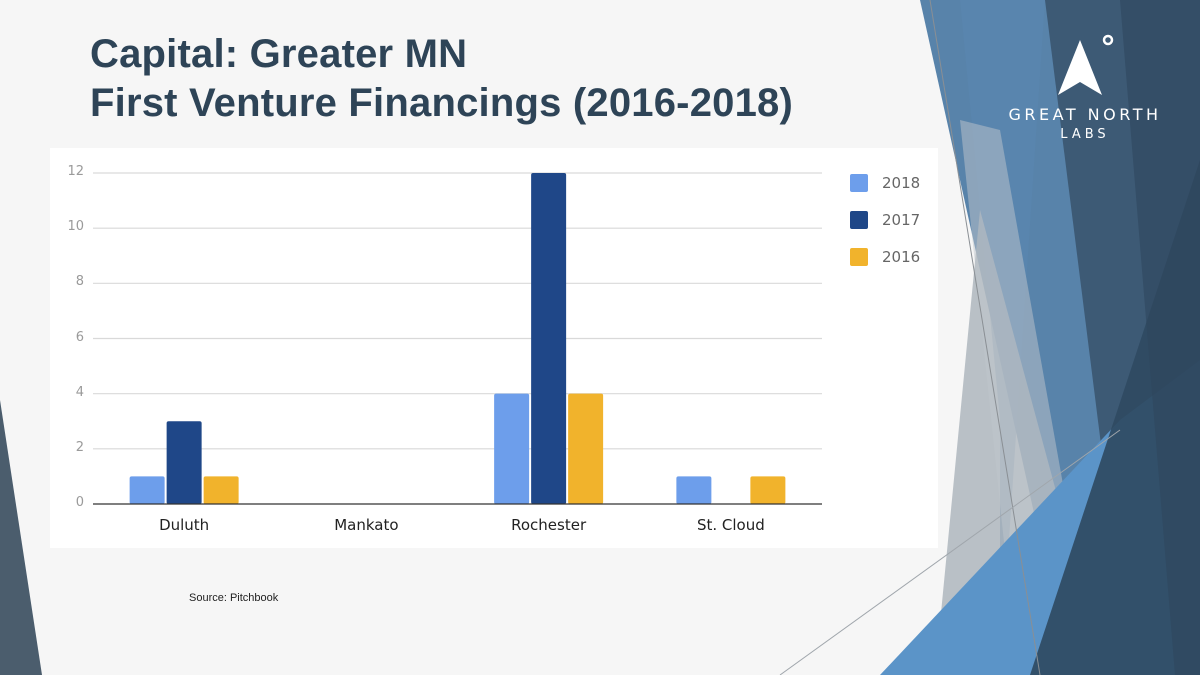  I want to click on legend-item-2018: 2018, so click(885, 182).